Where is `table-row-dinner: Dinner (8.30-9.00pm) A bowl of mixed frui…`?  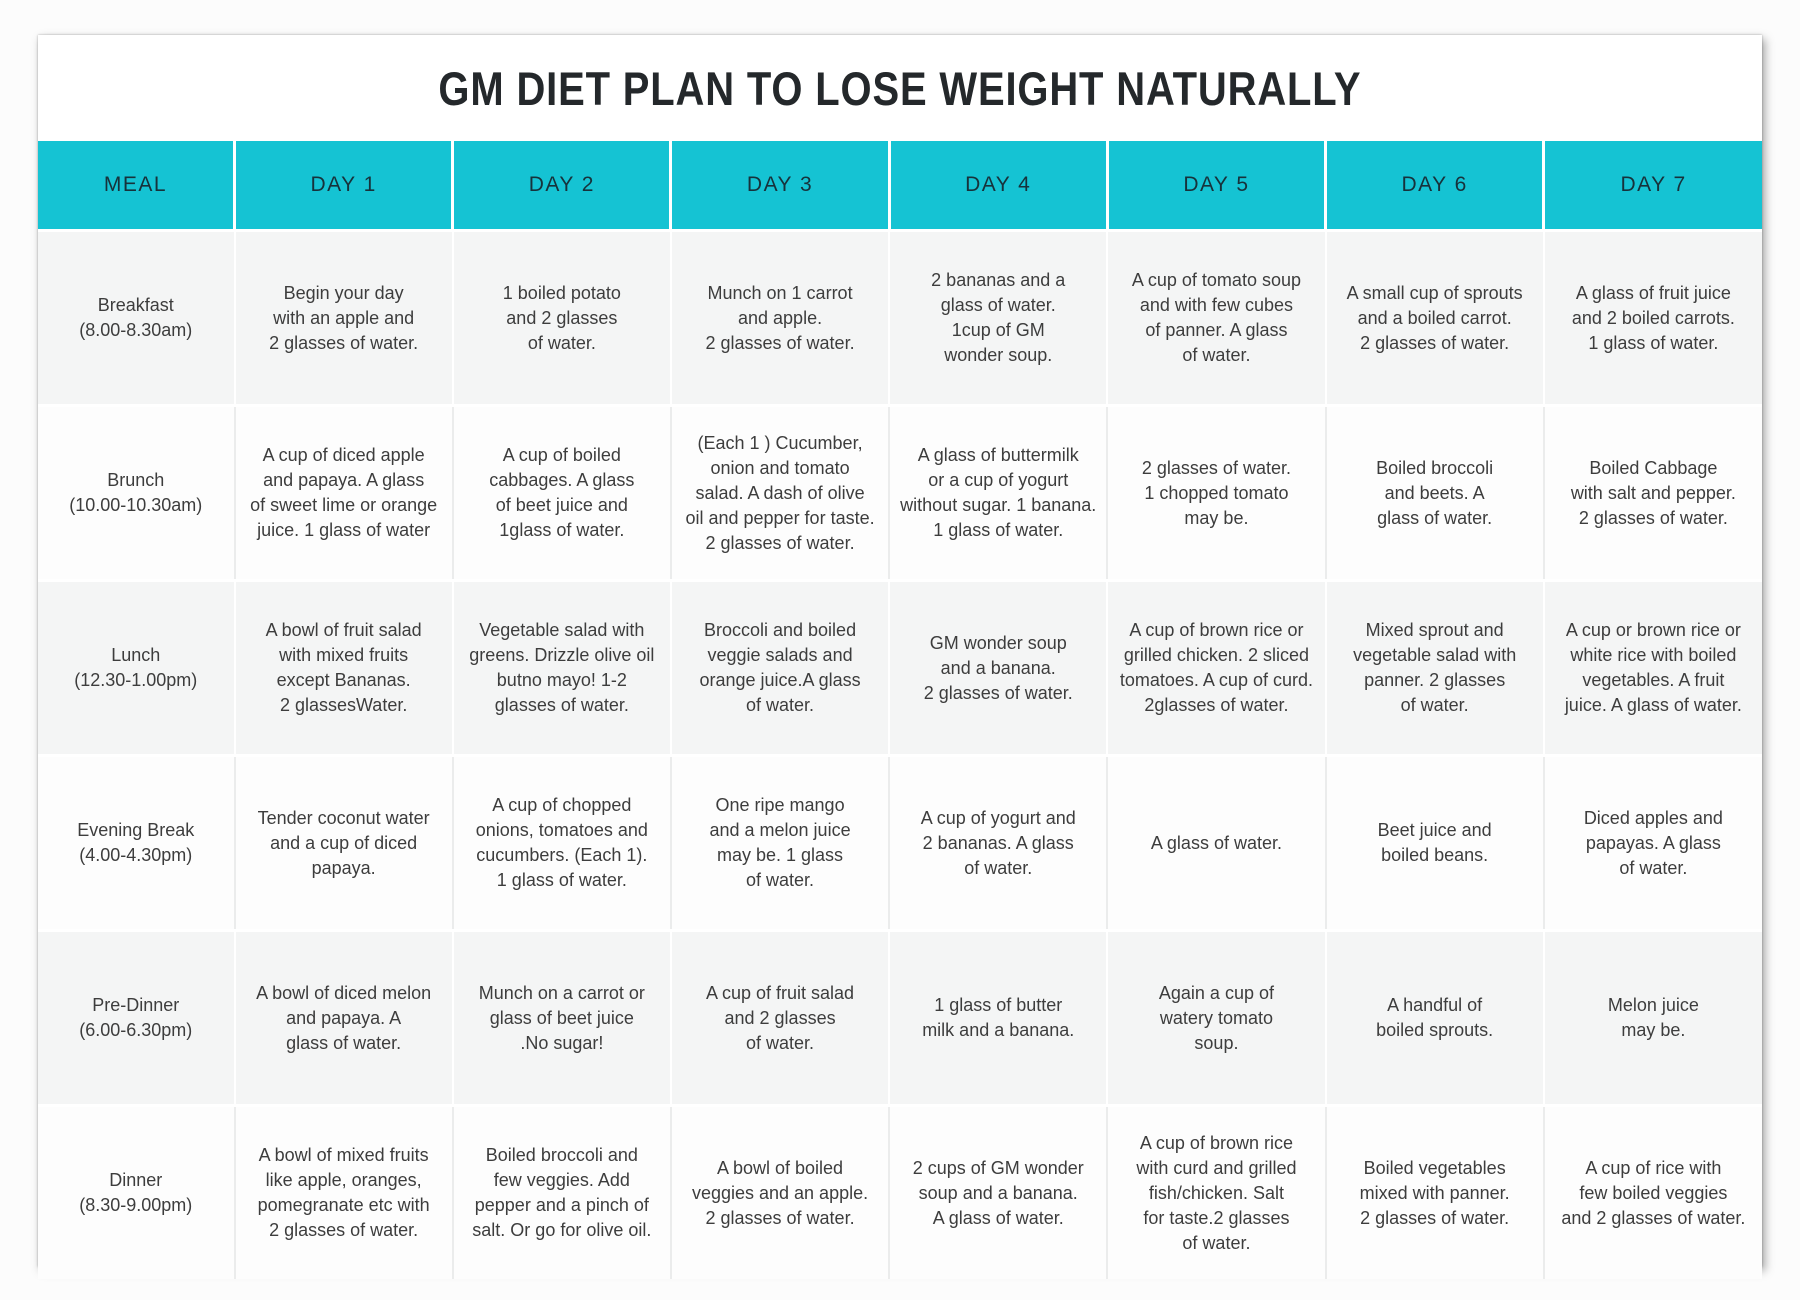 table-row-dinner: Dinner (8.30-9.00pm) A bowl of mixed frui… is located at coordinates (900, 1191).